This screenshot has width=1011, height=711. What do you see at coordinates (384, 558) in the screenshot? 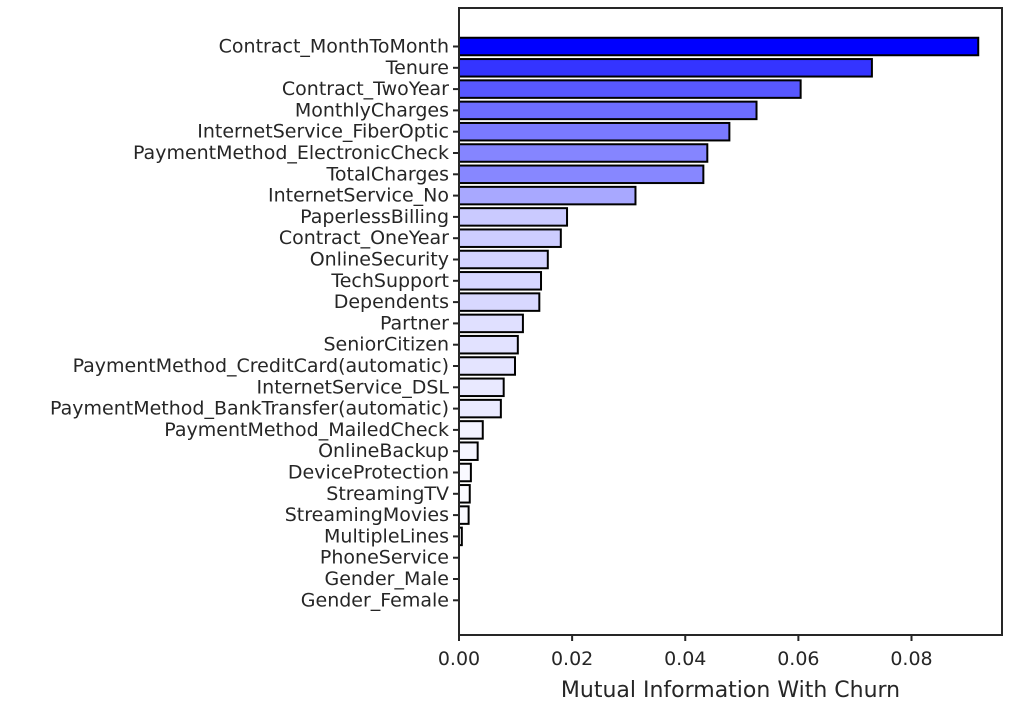
I see `category-label: PhoneService` at bounding box center [384, 558].